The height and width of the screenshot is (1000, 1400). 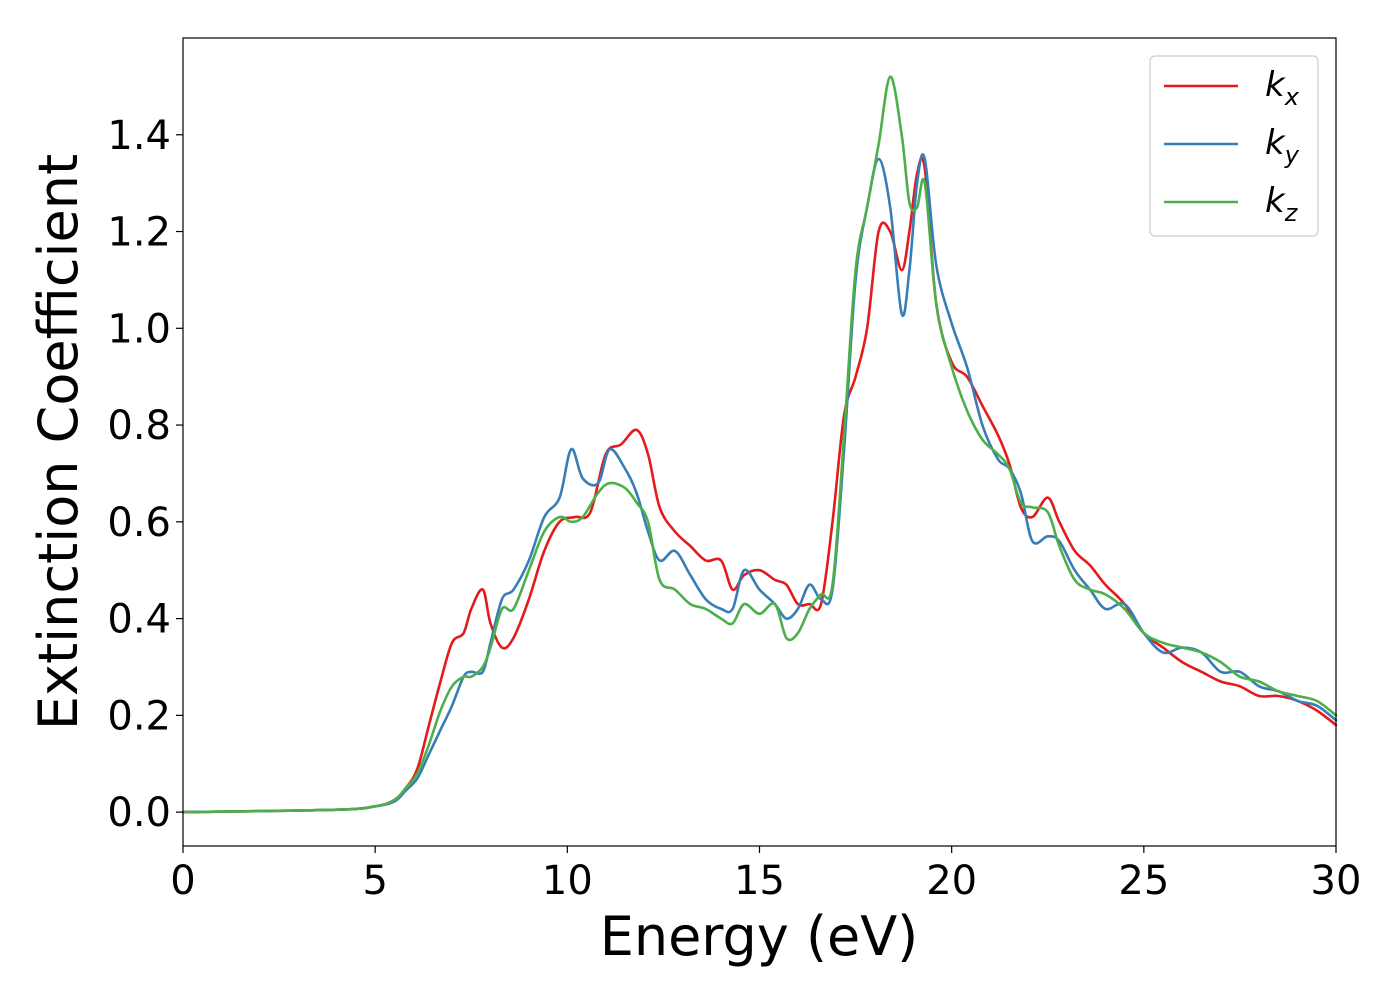 What do you see at coordinates (759, 936) in the screenshot?
I see `x-axis-title: Energy (eV)` at bounding box center [759, 936].